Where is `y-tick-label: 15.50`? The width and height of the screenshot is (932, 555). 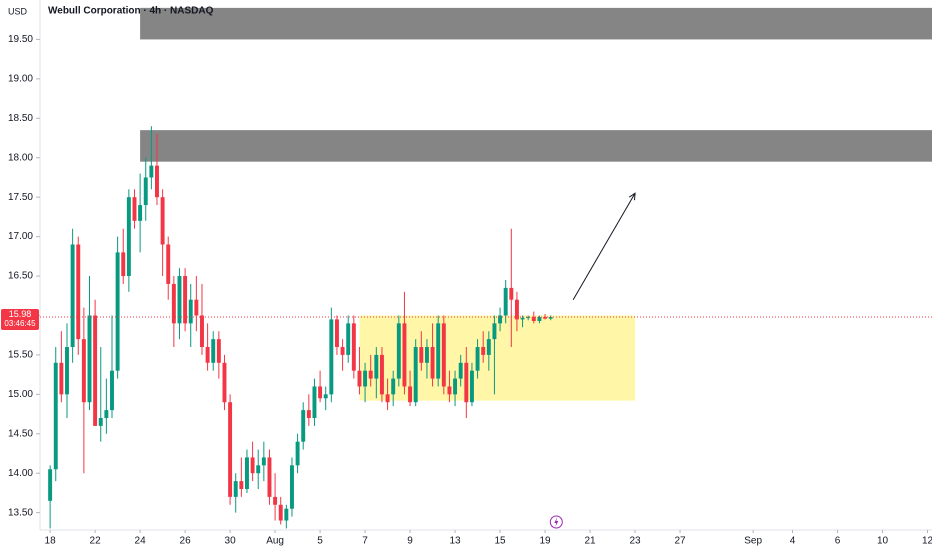 y-tick-label: 15.50 is located at coordinates (20, 355).